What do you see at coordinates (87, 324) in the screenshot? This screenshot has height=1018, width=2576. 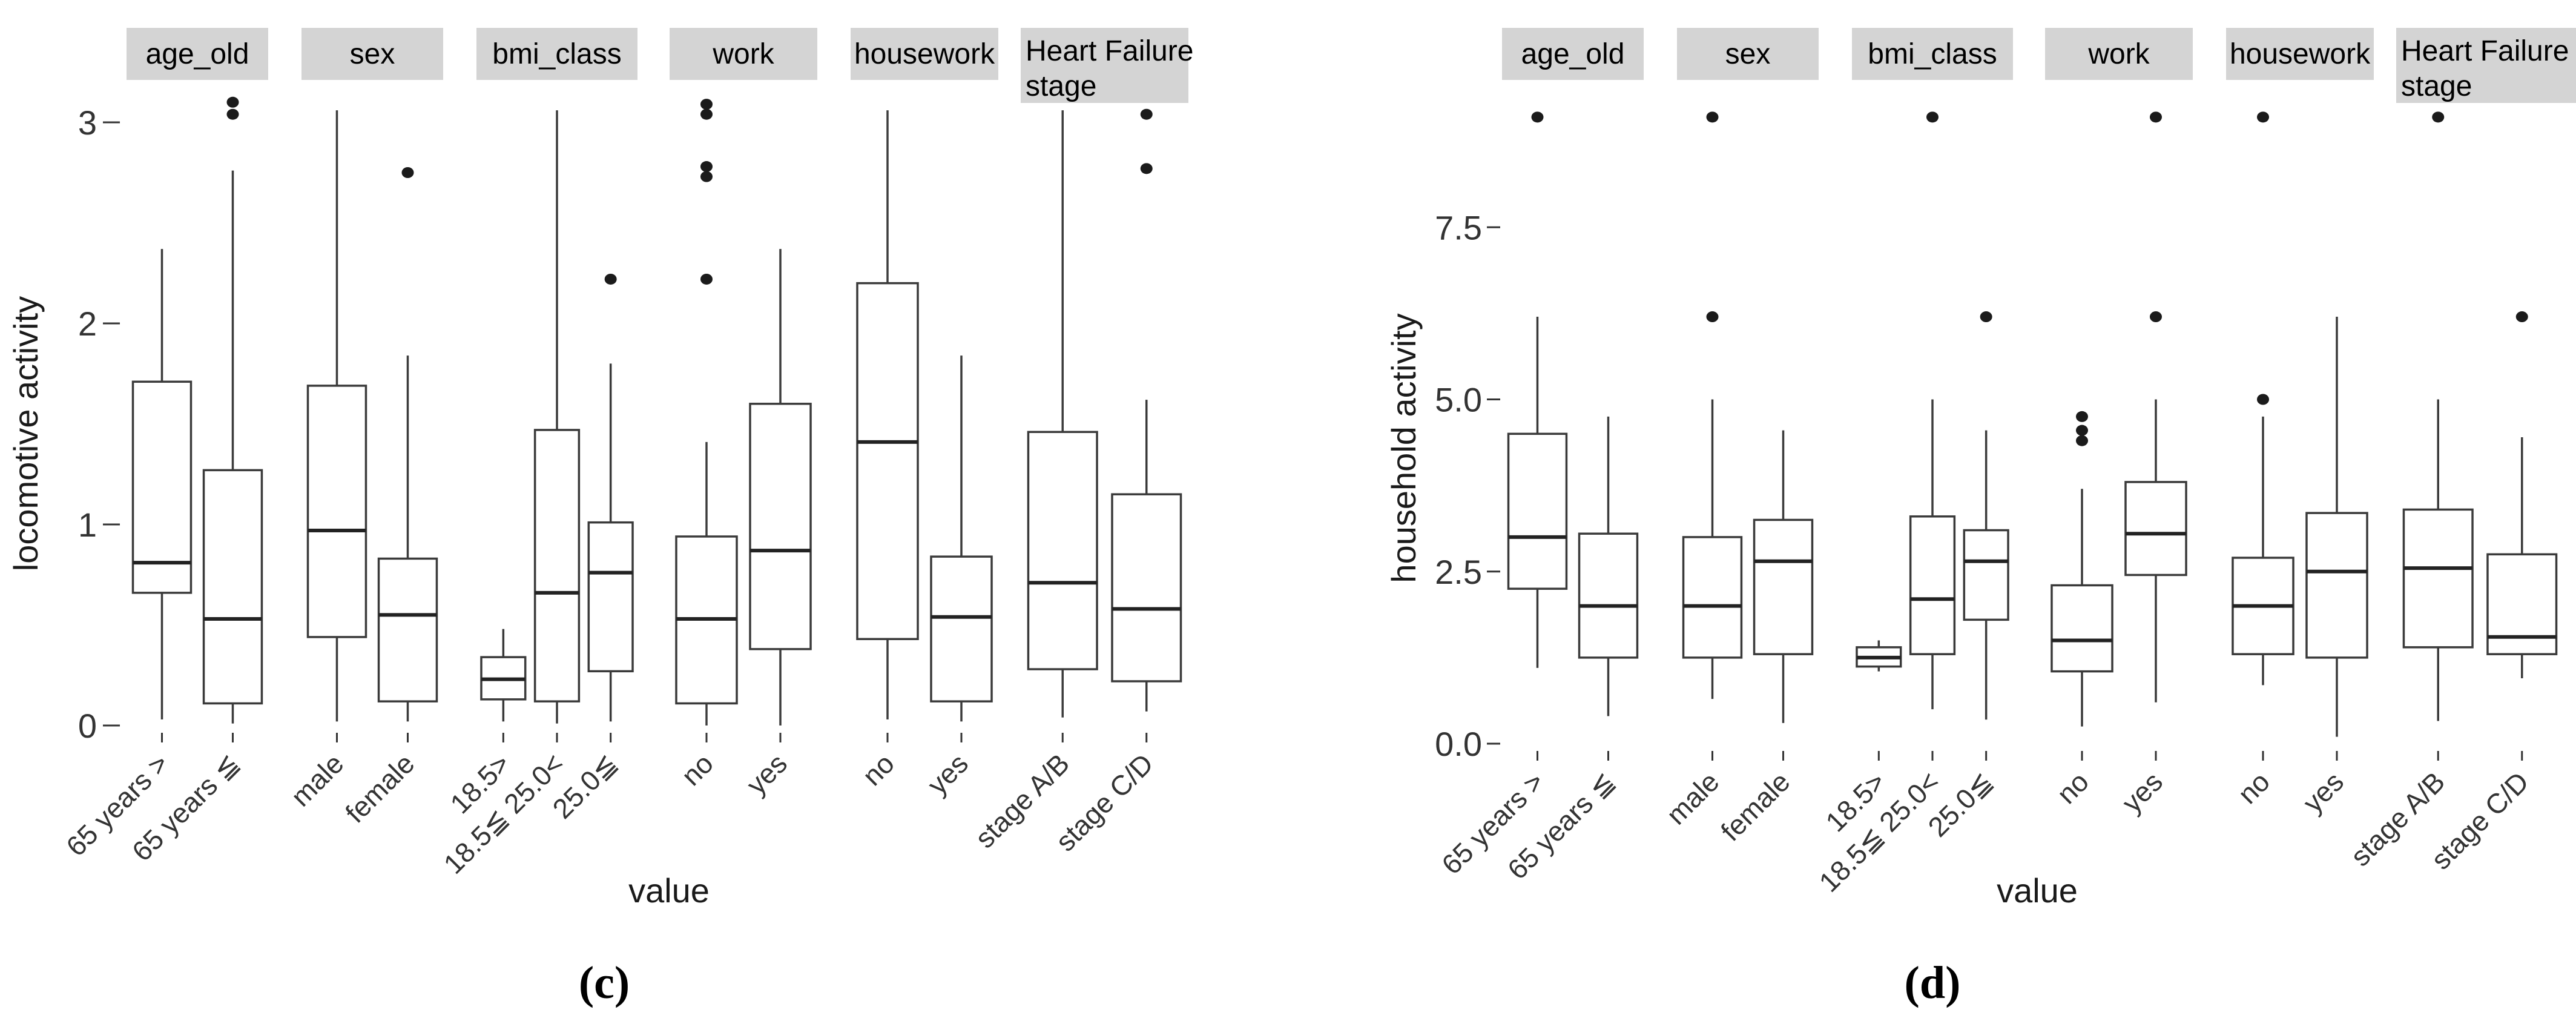 I see `y-tick-label: 2` at bounding box center [87, 324].